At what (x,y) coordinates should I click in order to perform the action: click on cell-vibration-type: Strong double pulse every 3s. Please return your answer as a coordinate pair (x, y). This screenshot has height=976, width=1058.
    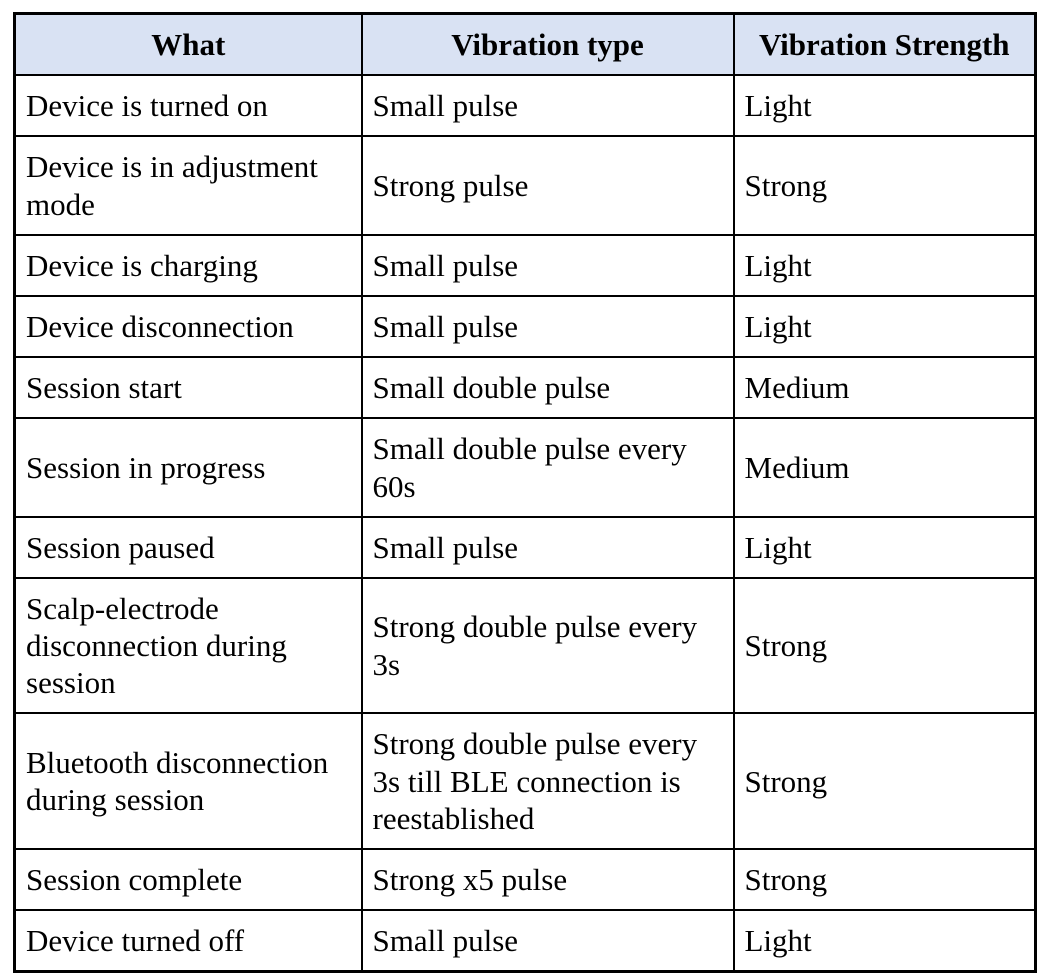
    Looking at the image, I should click on (547, 645).